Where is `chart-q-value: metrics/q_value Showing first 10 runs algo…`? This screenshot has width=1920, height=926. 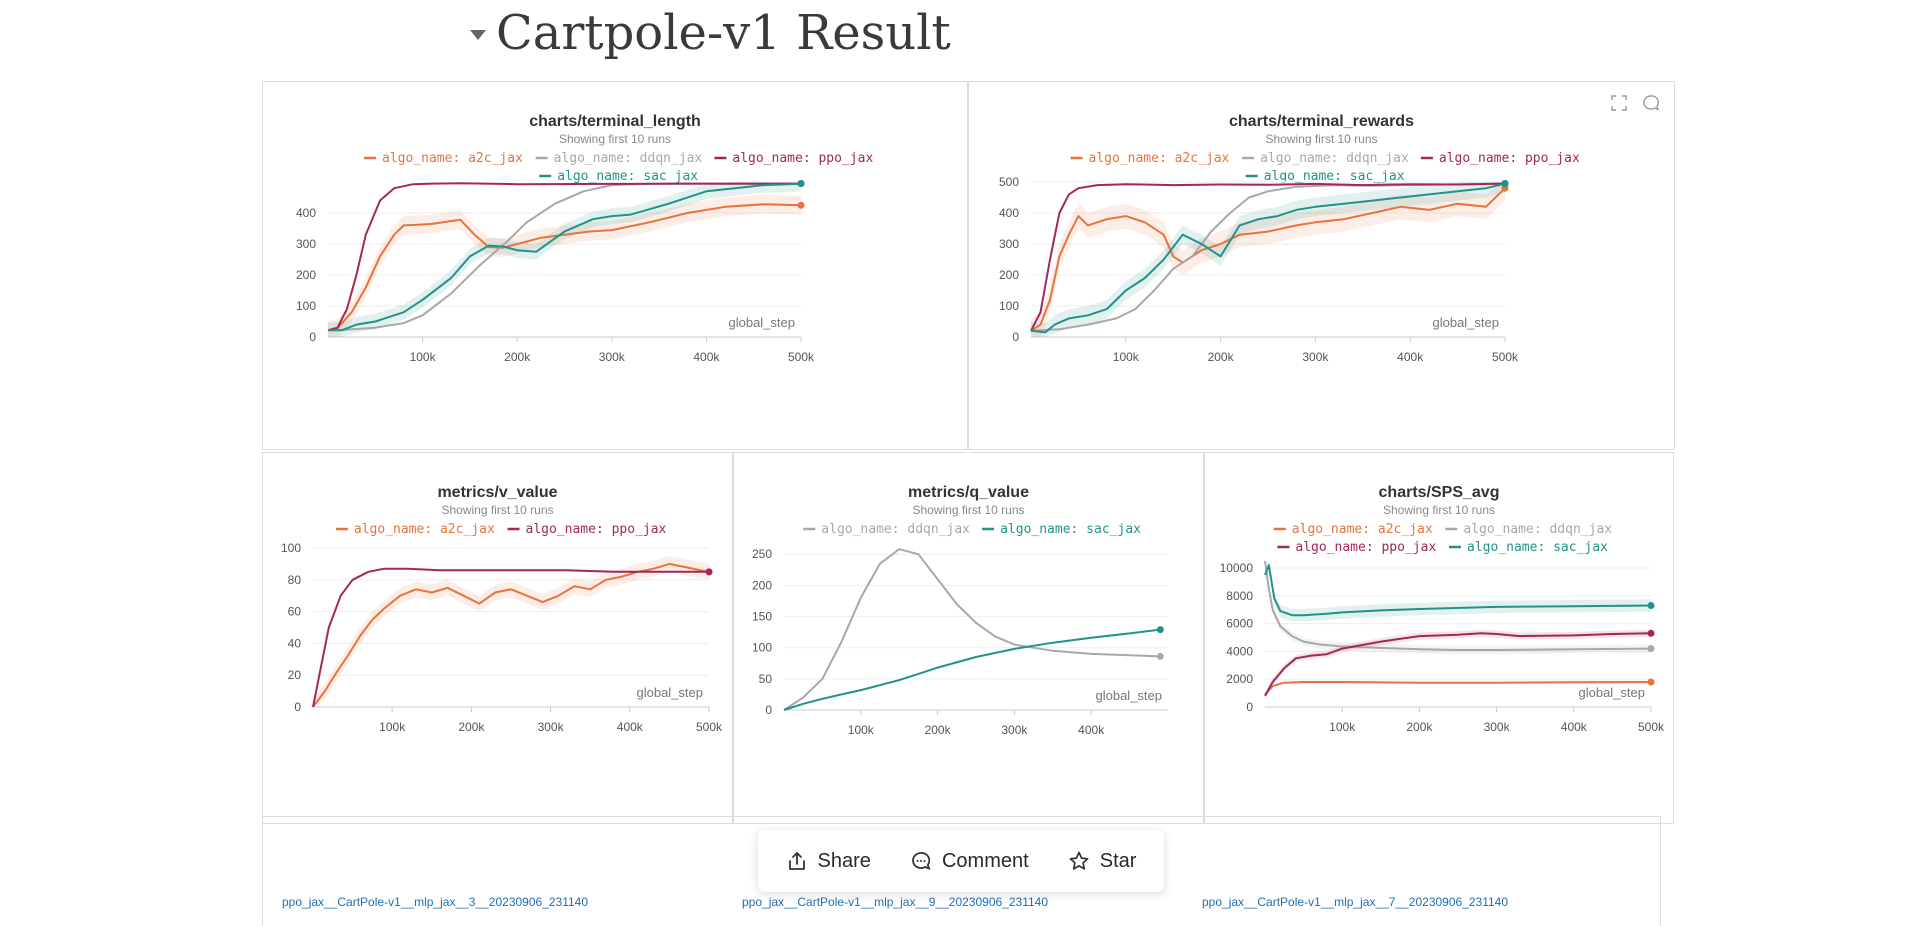 chart-q-value: metrics/q_value Showing first 10 runs algo… is located at coordinates (960, 610).